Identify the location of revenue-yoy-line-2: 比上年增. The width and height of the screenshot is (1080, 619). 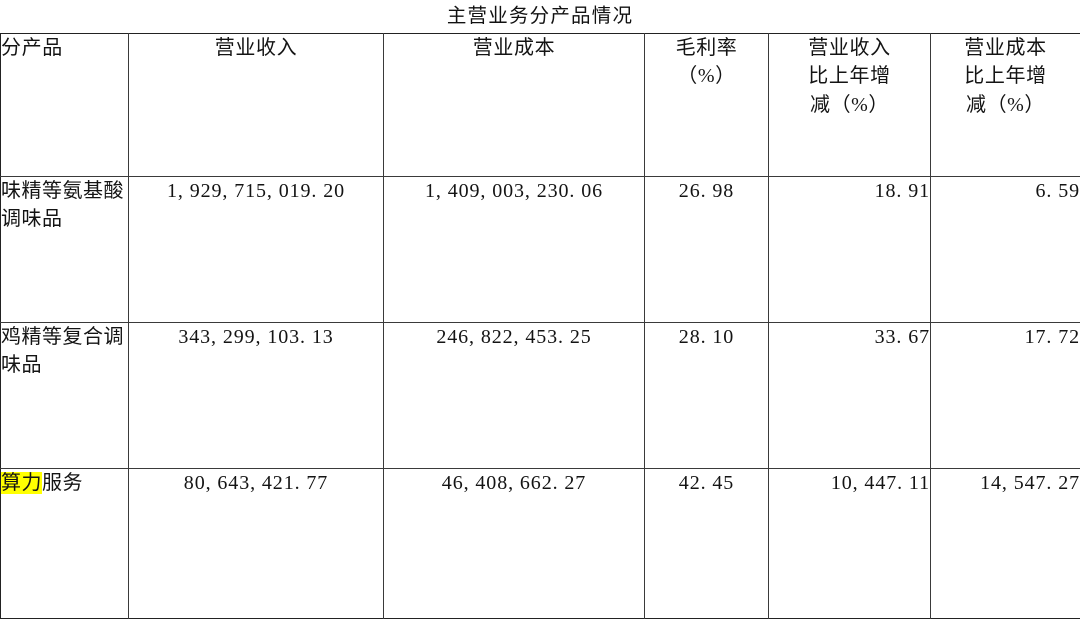
(849, 76).